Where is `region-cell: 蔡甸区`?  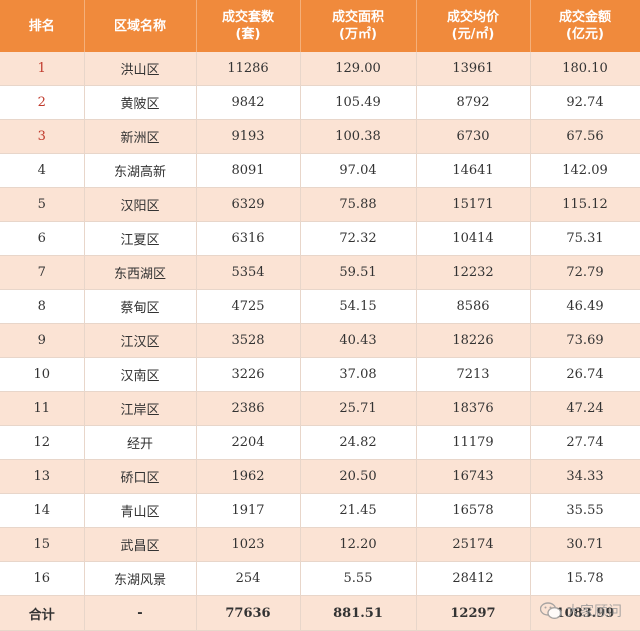 region-cell: 蔡甸区 is located at coordinates (140, 306).